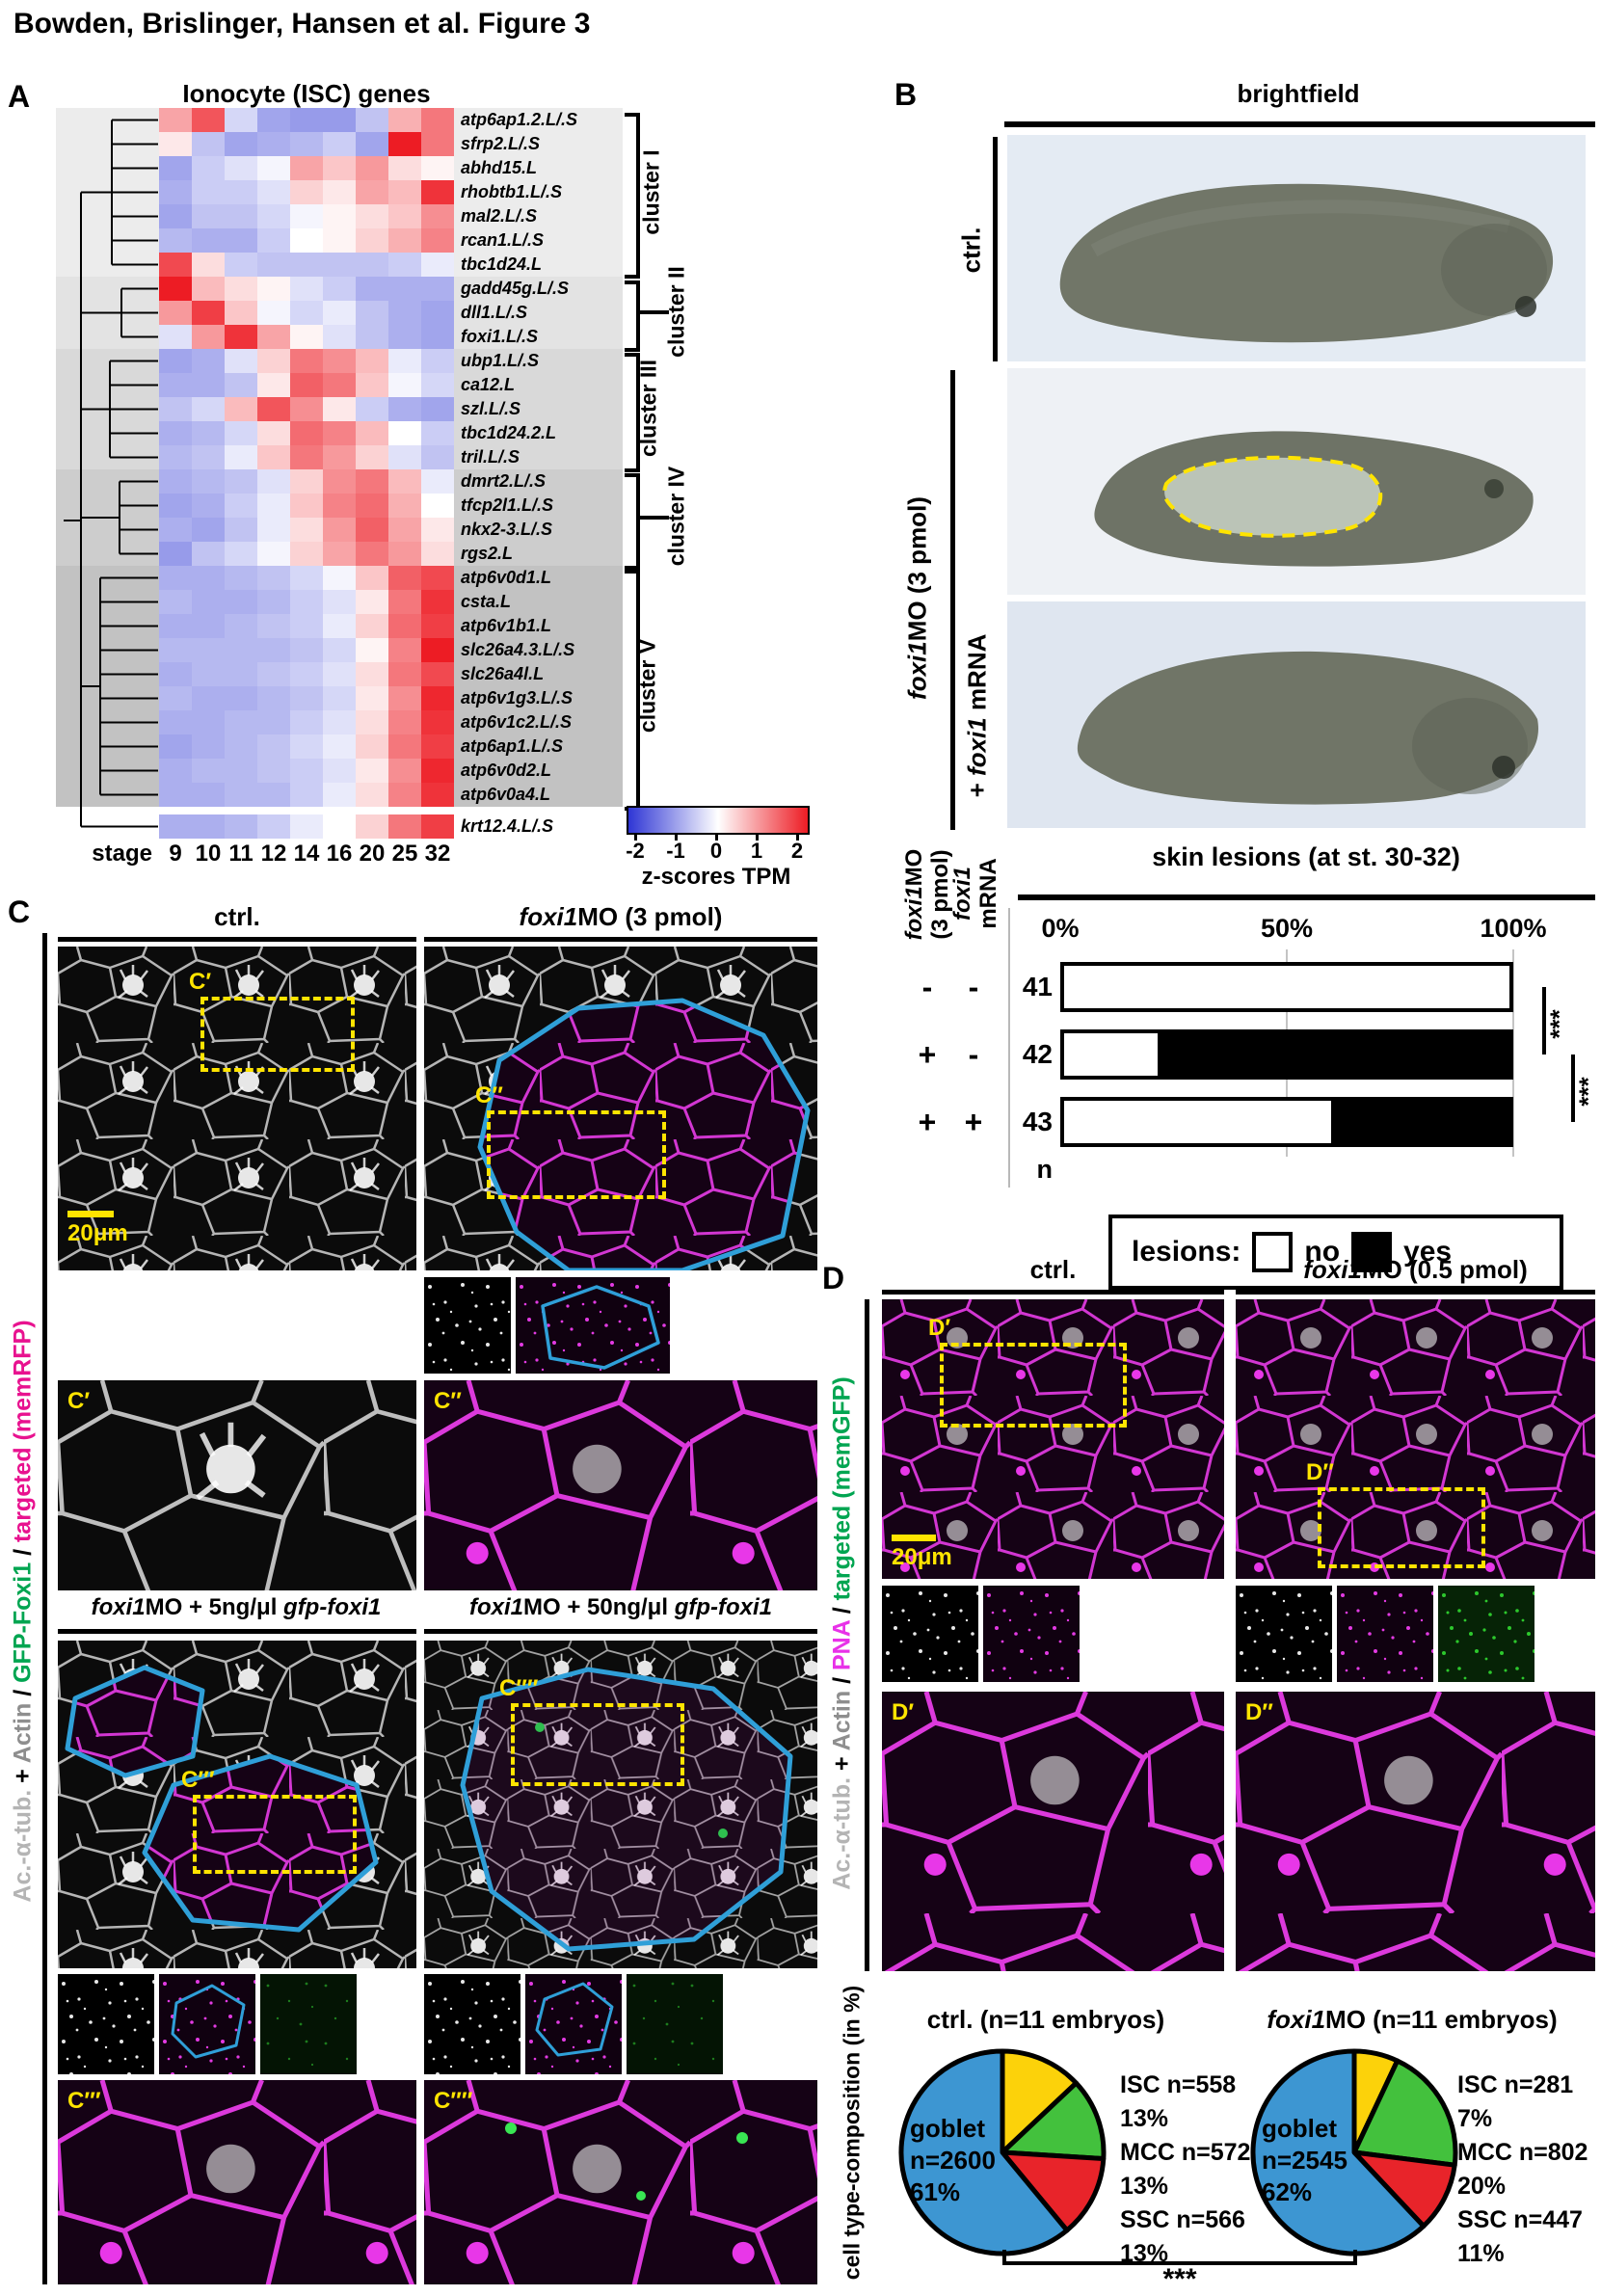  What do you see at coordinates (649, 409) in the screenshot?
I see `cluster-label-3: cluster III` at bounding box center [649, 409].